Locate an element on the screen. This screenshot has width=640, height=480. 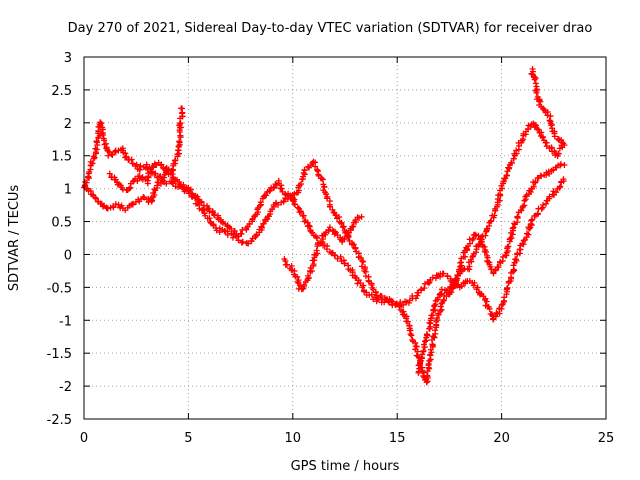
y-tick-label: 0.5 is located at coordinates (61, 223).